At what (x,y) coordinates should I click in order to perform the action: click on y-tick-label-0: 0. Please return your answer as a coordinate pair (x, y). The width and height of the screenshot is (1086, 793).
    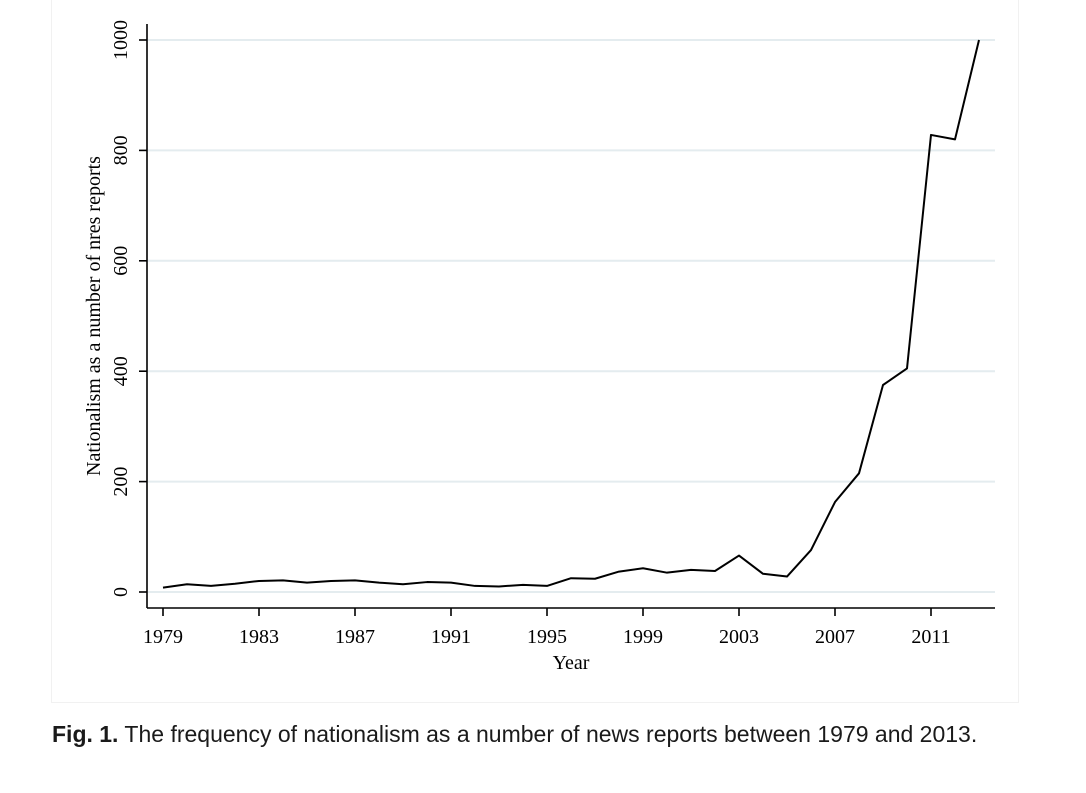
    Looking at the image, I should click on (121, 592).